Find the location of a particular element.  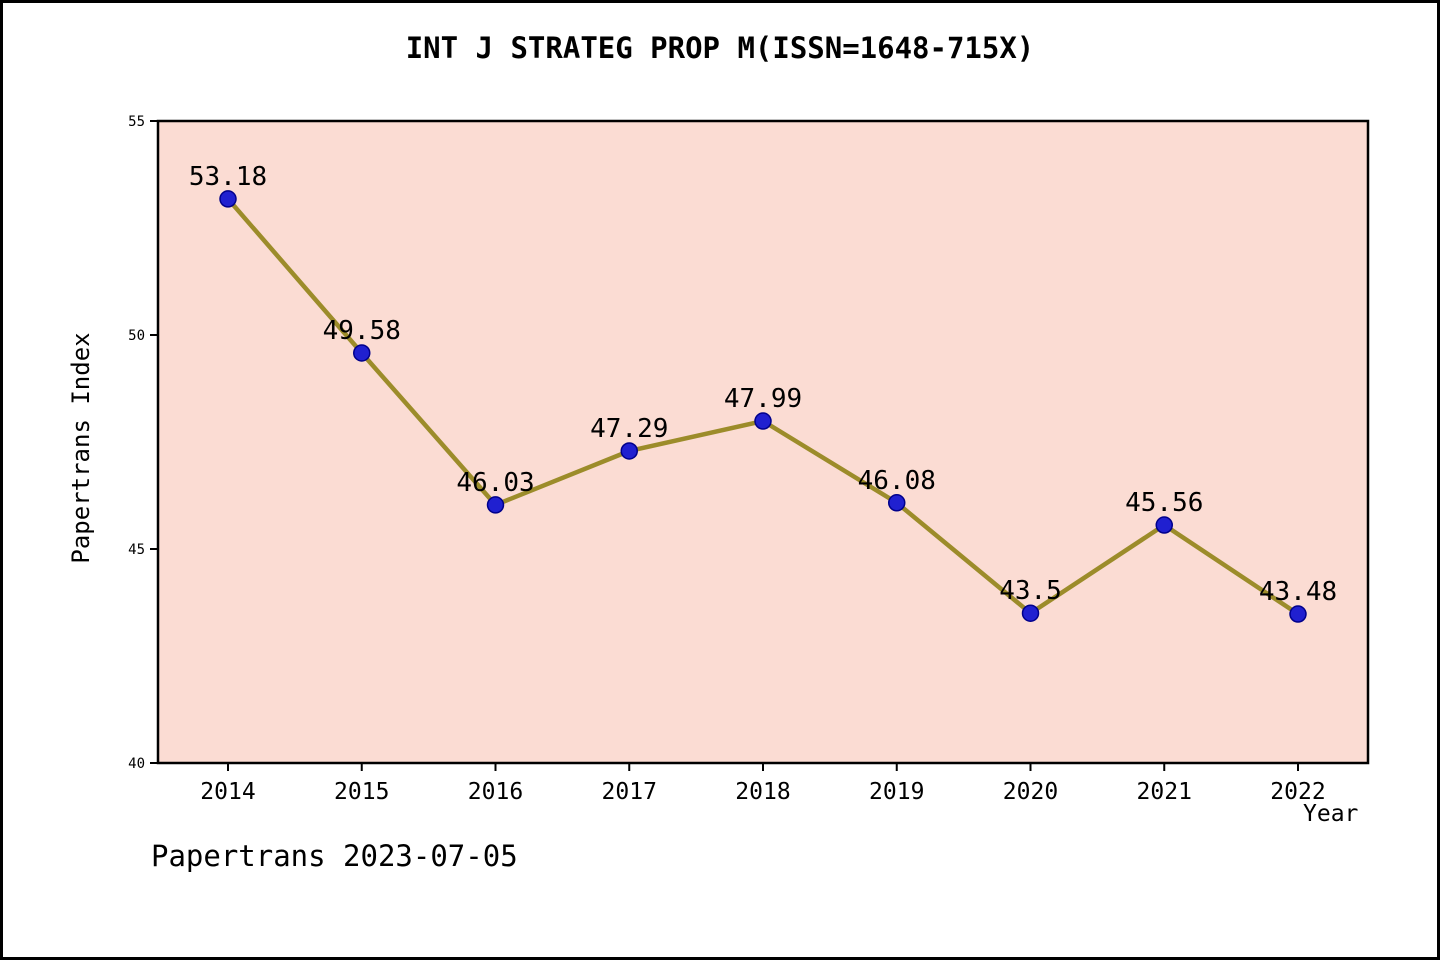

x-tick-label: 2017 is located at coordinates (629, 792).